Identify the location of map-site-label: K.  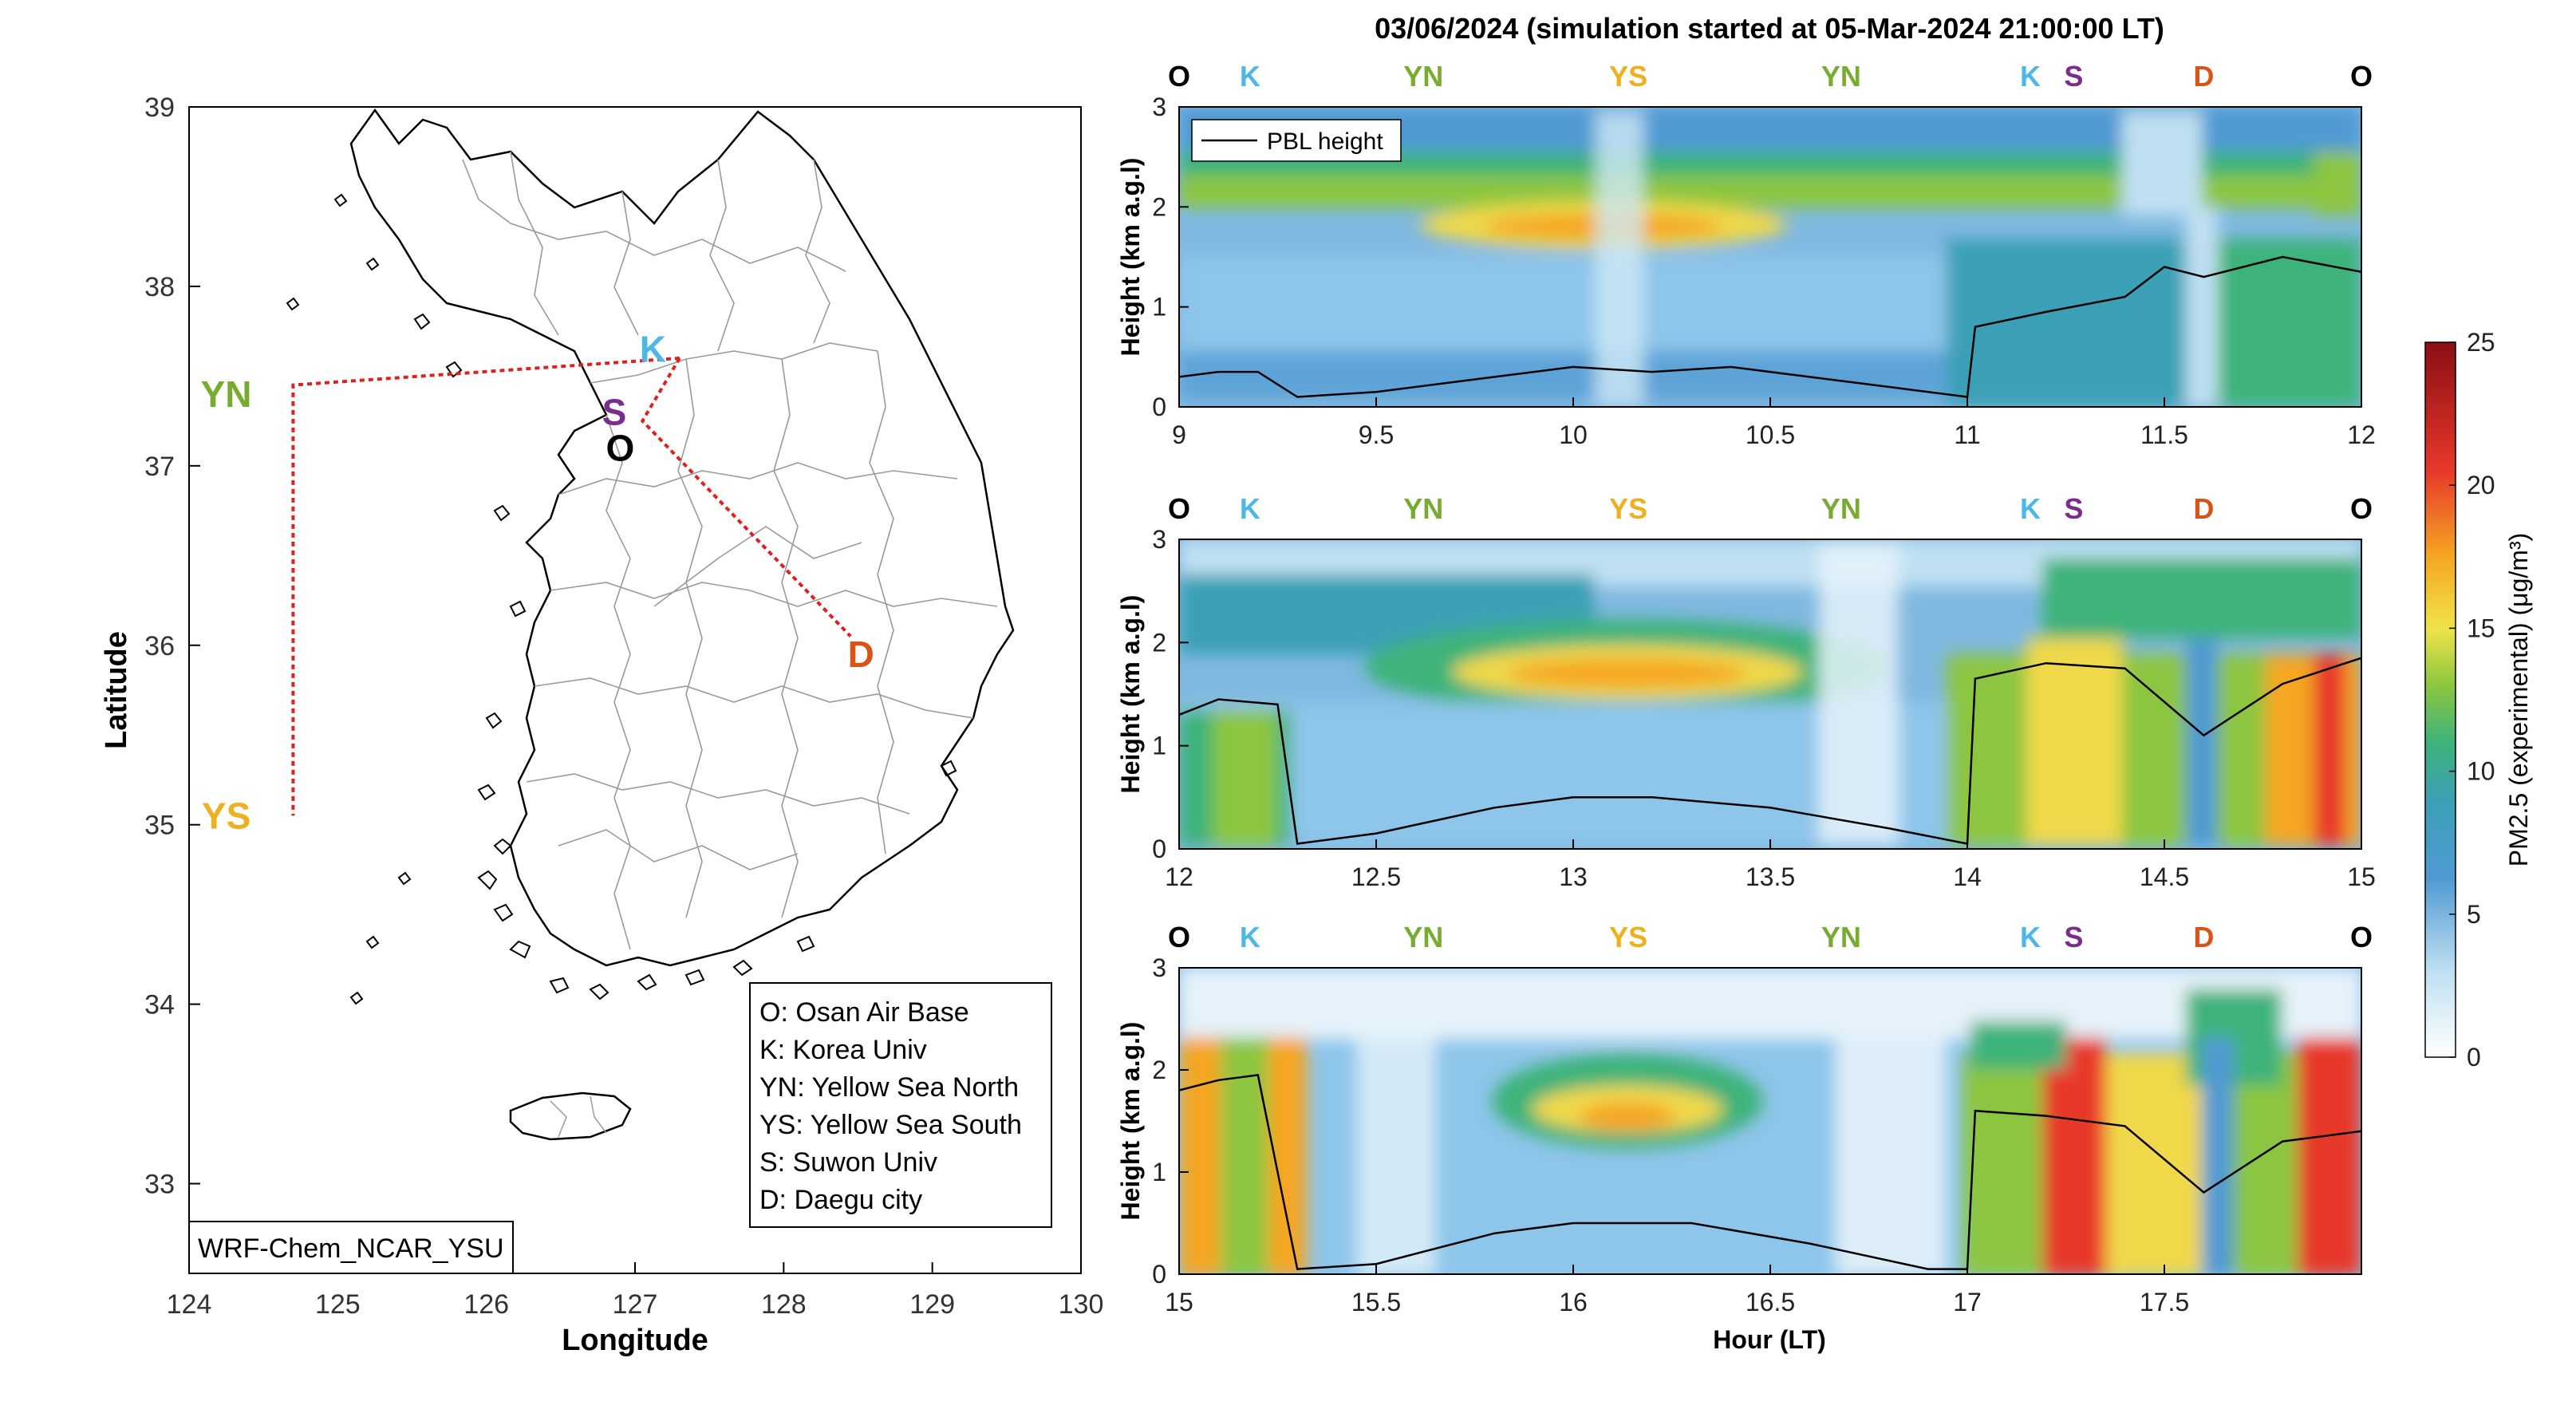
(653, 349).